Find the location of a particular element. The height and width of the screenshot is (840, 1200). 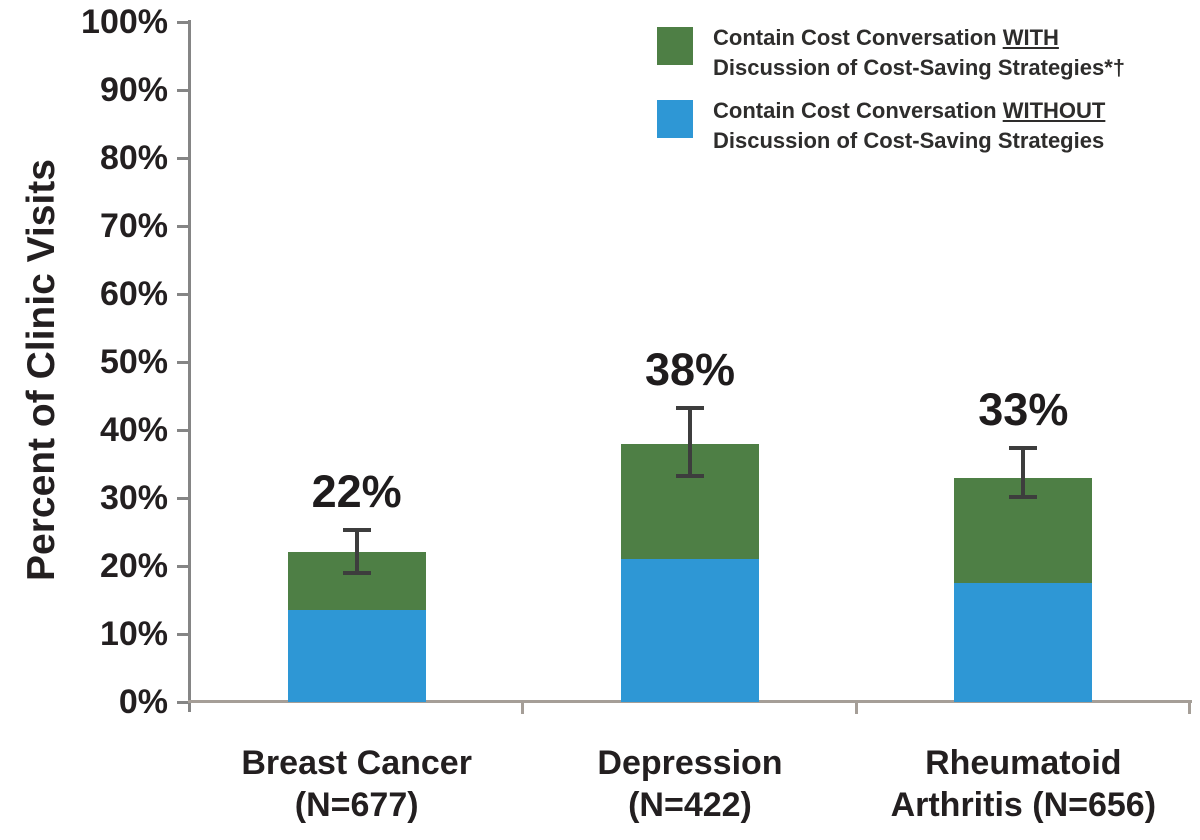

x-category-label-line: (N=422) is located at coordinates (690, 805).